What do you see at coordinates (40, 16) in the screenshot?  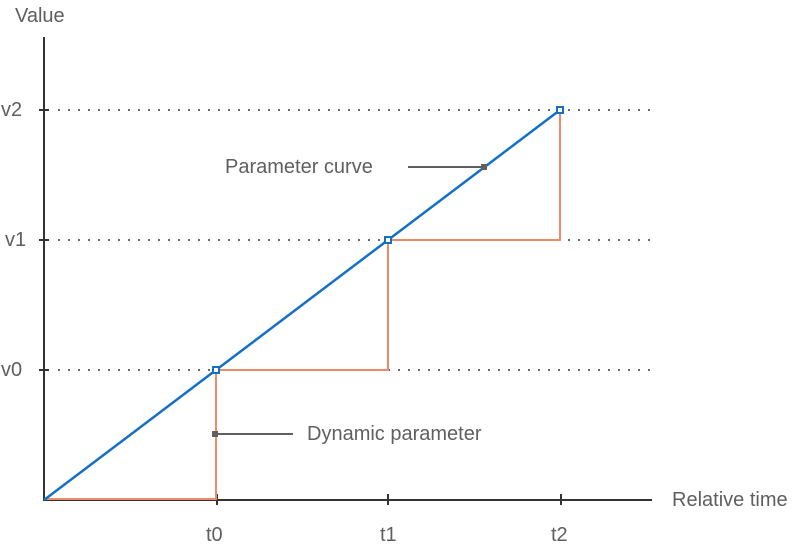 I see `y-axis-label: Value` at bounding box center [40, 16].